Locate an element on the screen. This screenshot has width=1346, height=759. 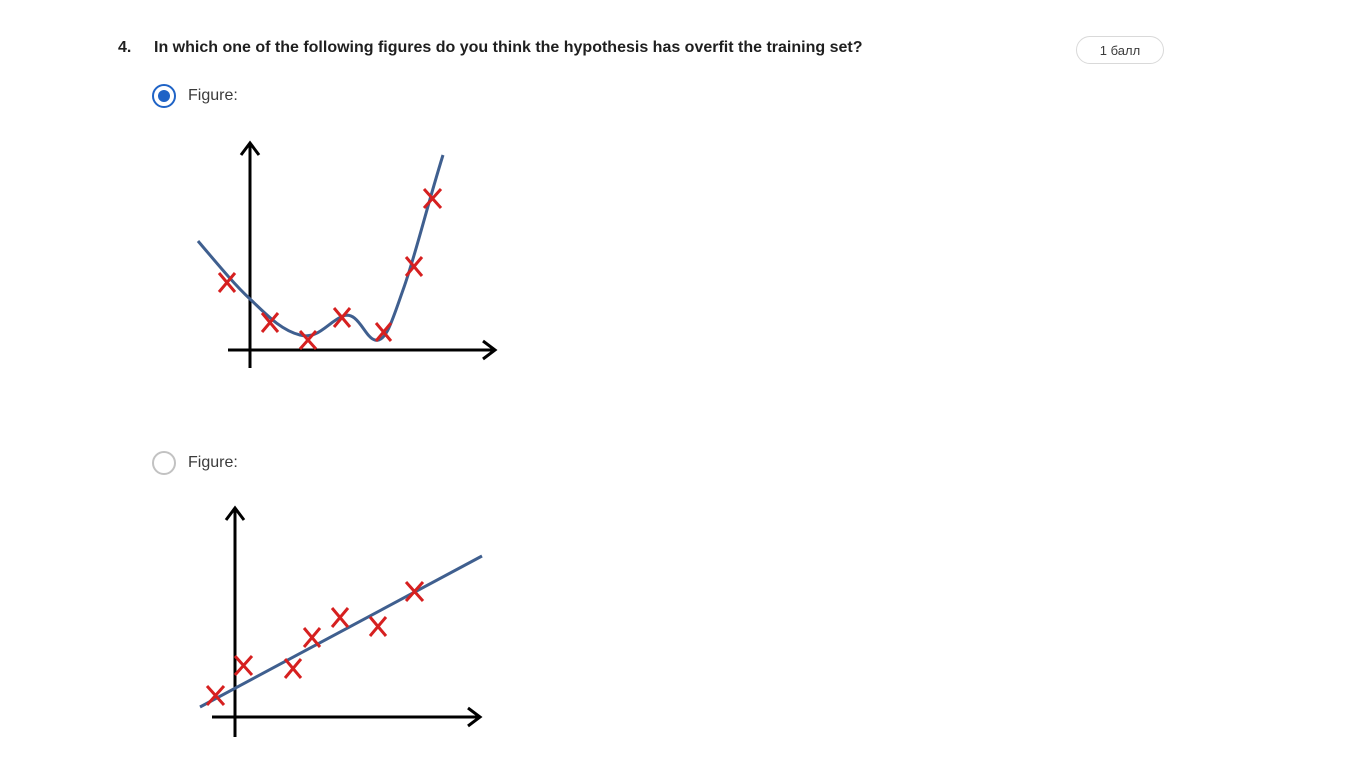
option-2-label: Figure: is located at coordinates (213, 462).